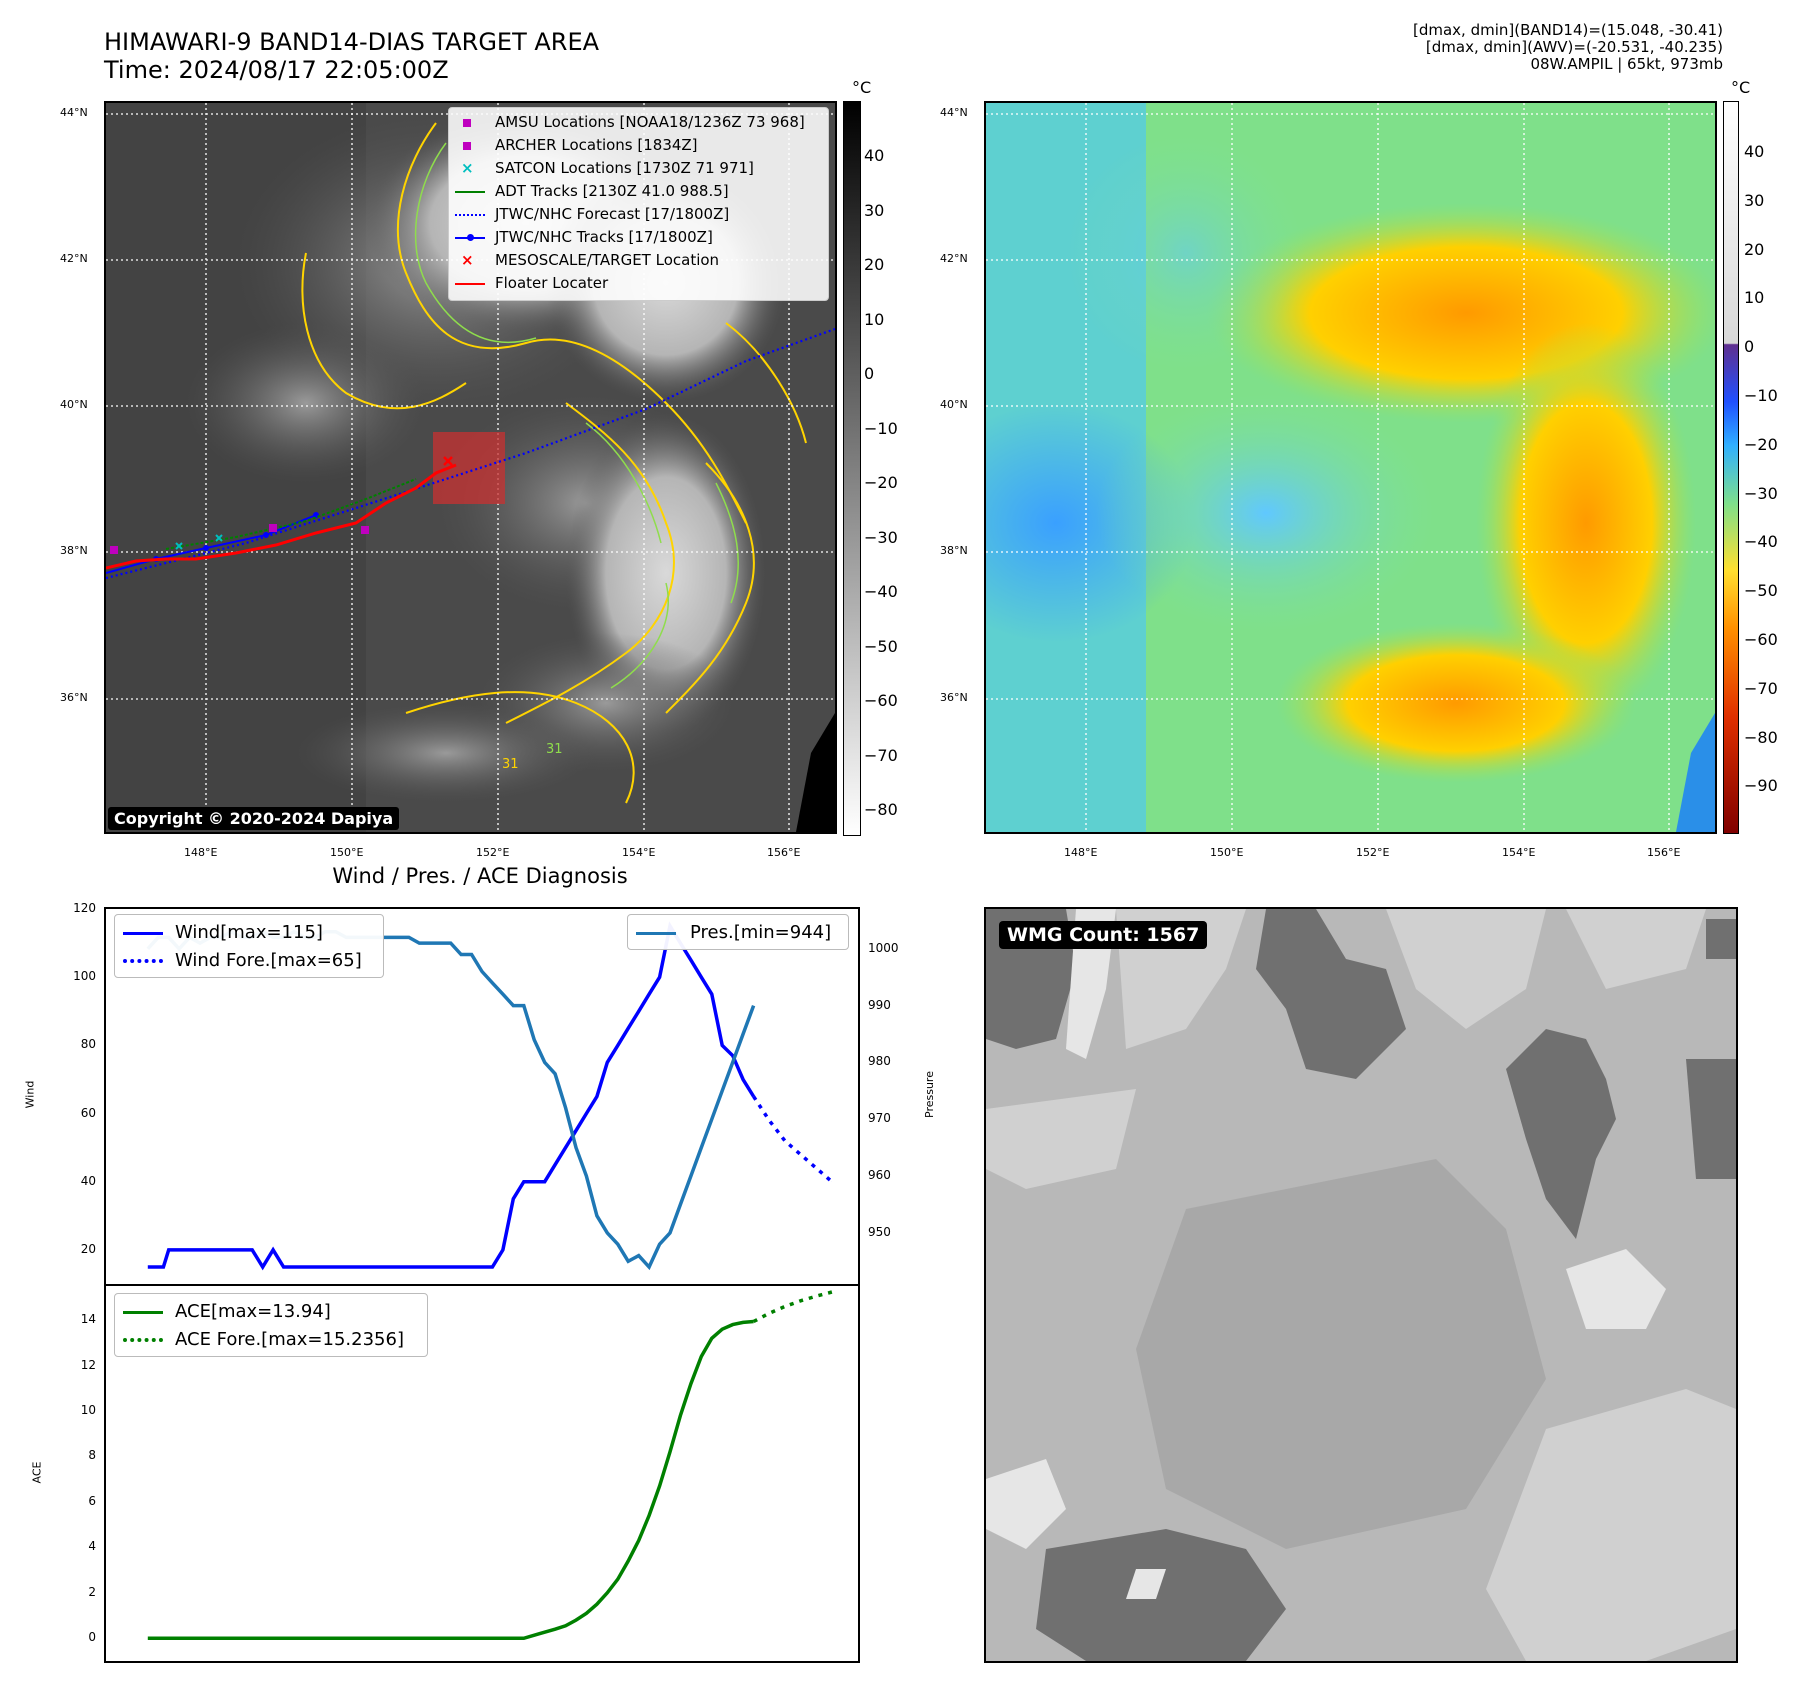 This screenshot has width=1797, height=1690. Describe the element at coordinates (291, 514) in the screenshot. I see `adt-track-line` at that location.